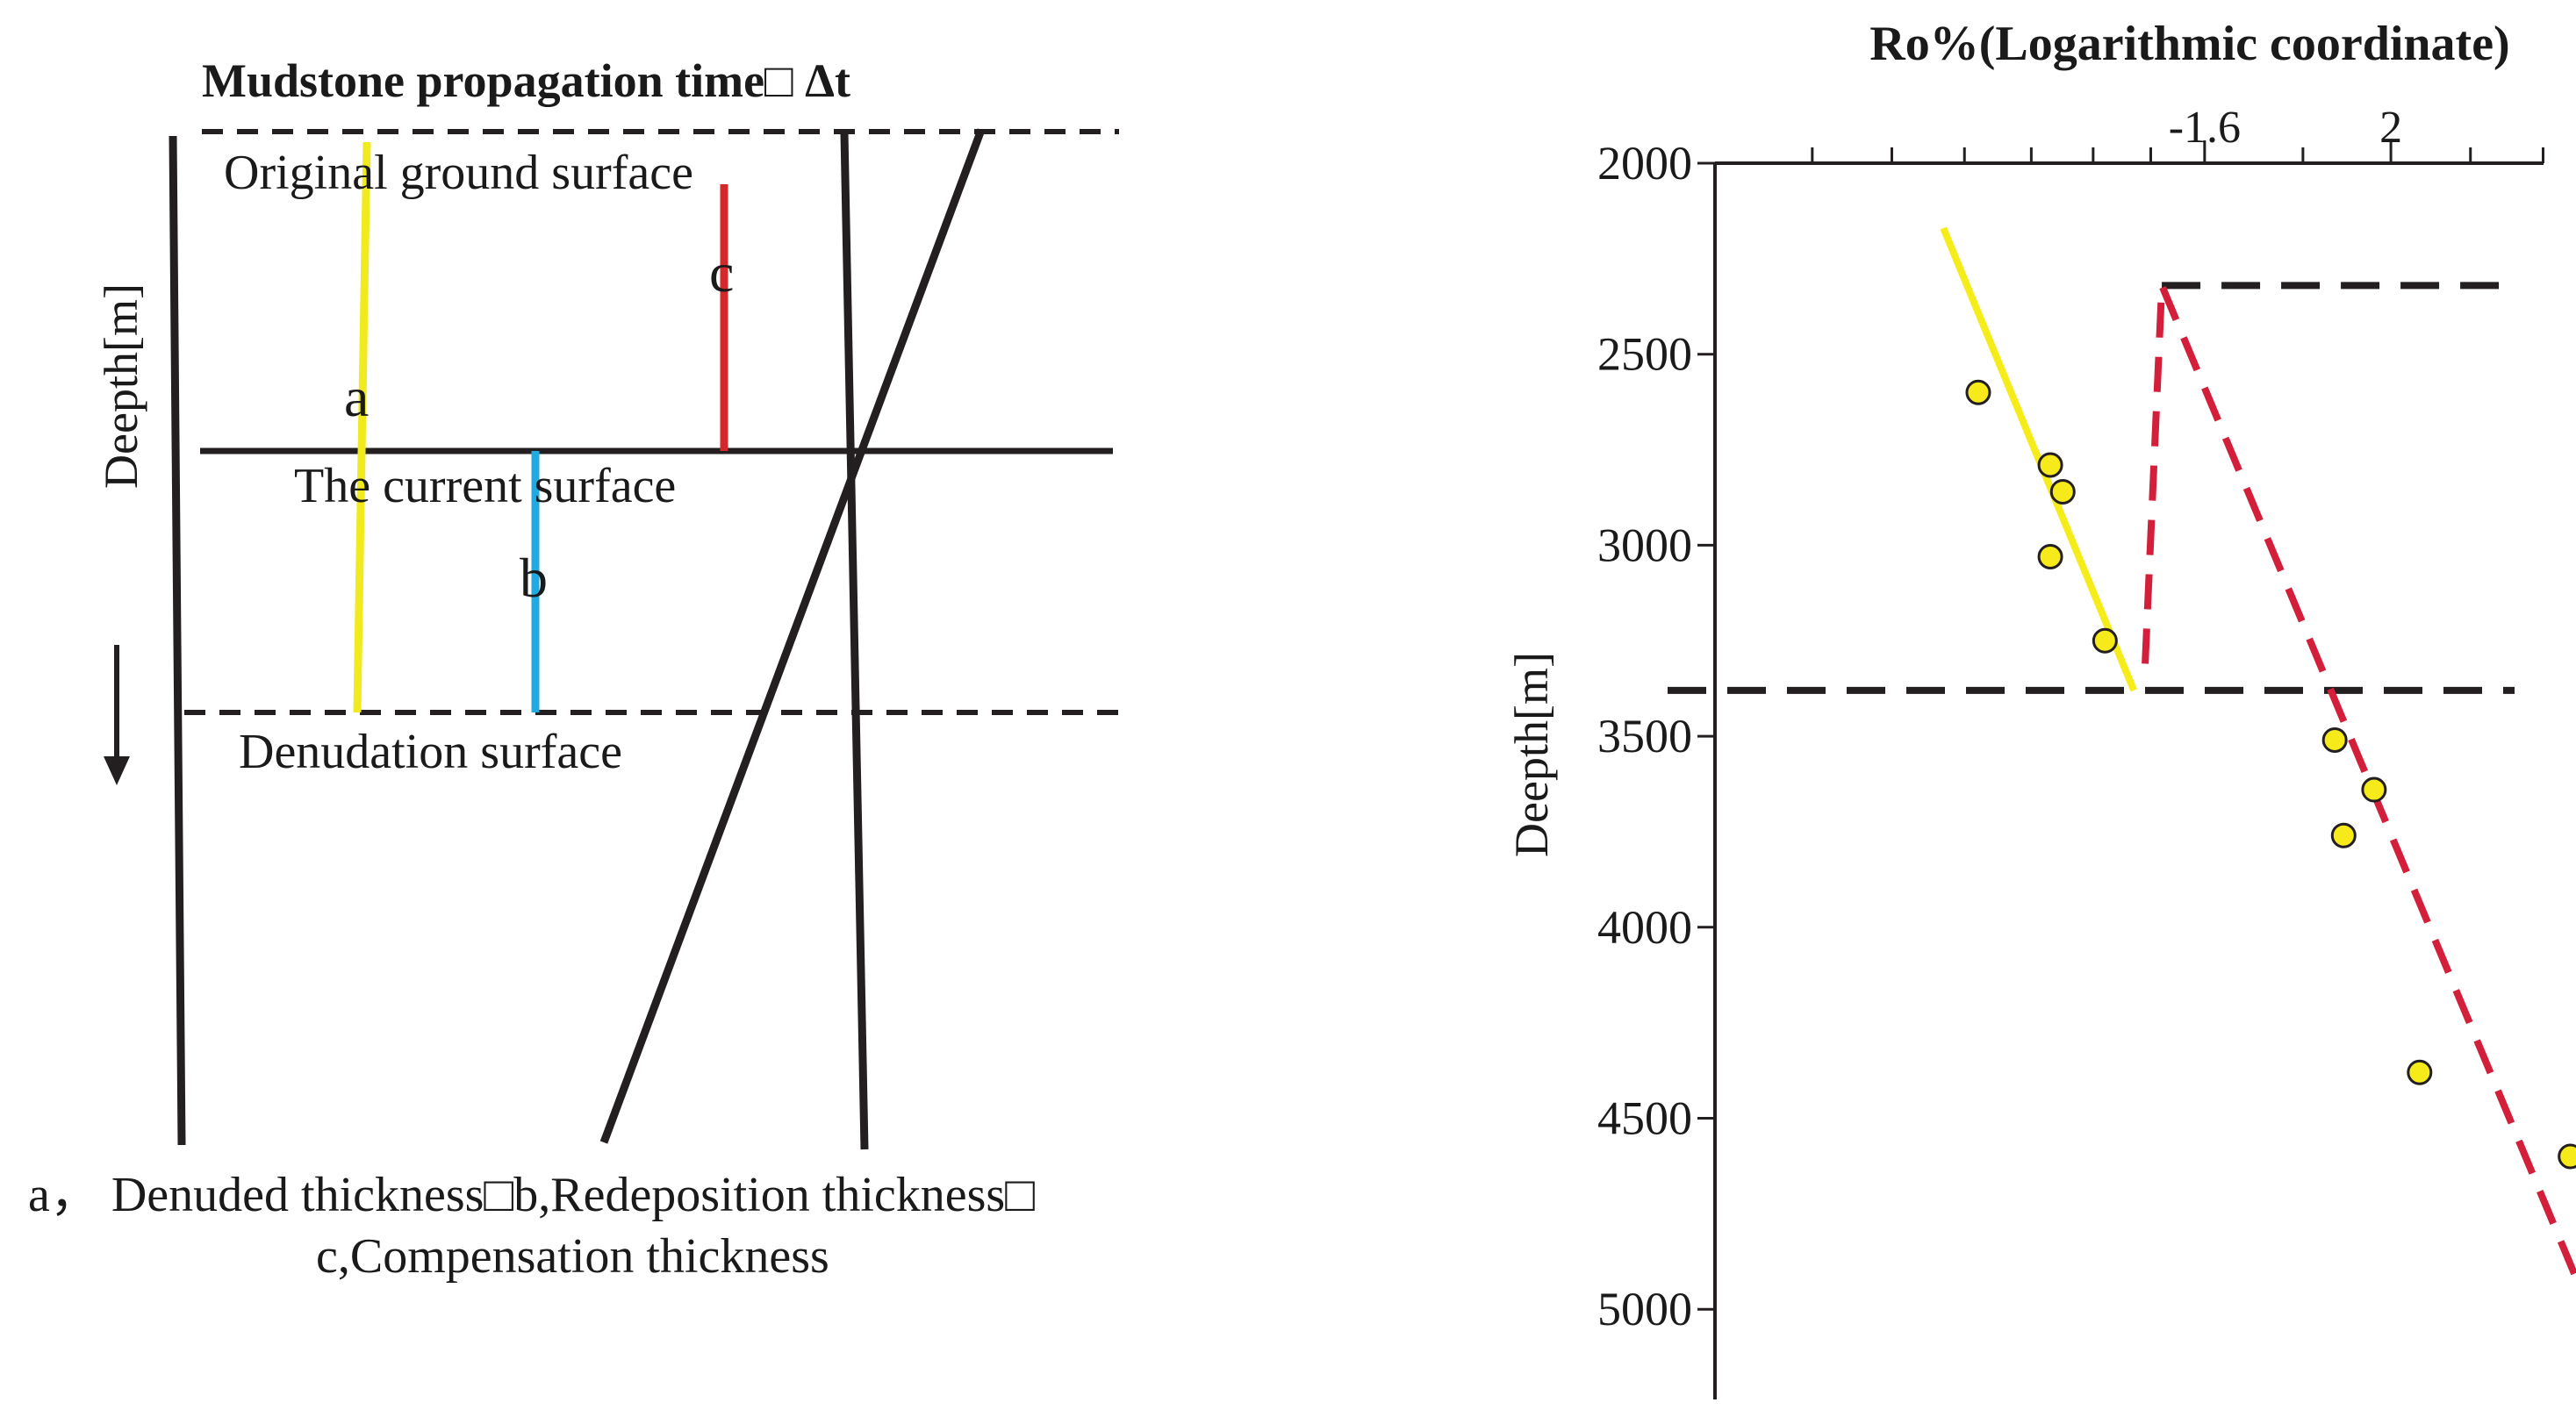  What do you see at coordinates (485, 486) in the screenshot?
I see `current-surface-label: The current surface` at bounding box center [485, 486].